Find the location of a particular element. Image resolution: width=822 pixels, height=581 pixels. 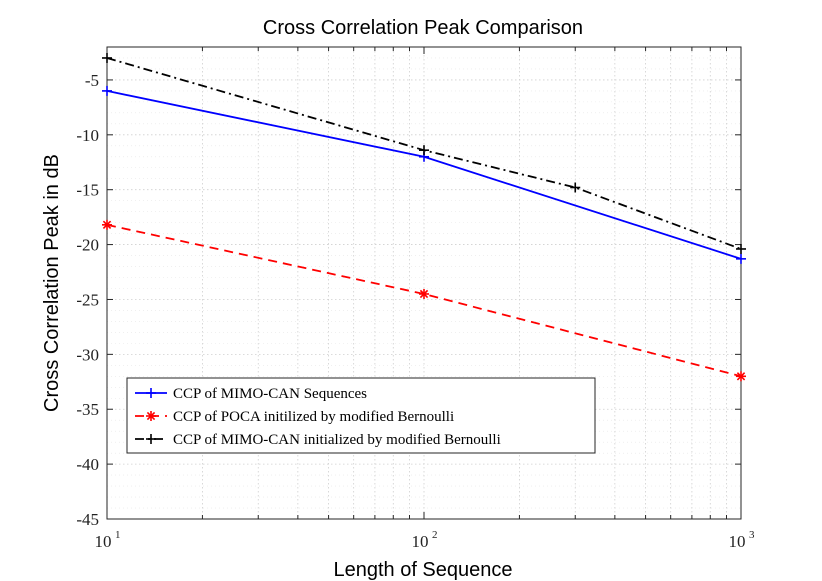

y-tick-label: -5 is located at coordinates (92, 80).